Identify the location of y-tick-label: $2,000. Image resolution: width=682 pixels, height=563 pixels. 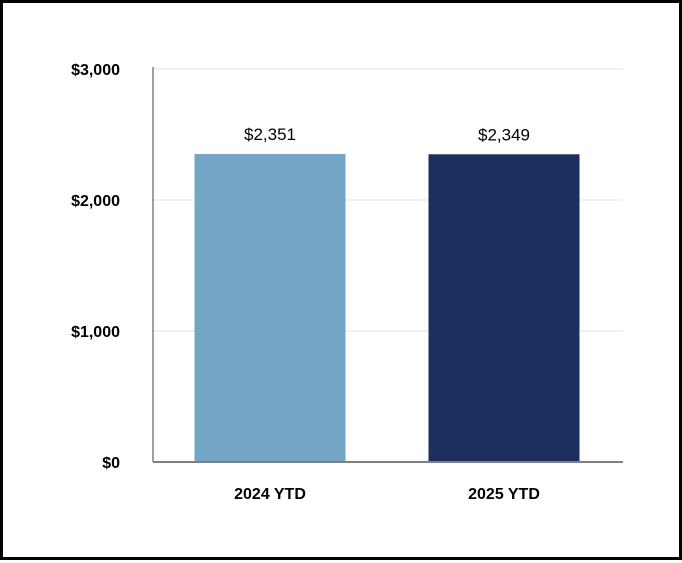
(95, 201).